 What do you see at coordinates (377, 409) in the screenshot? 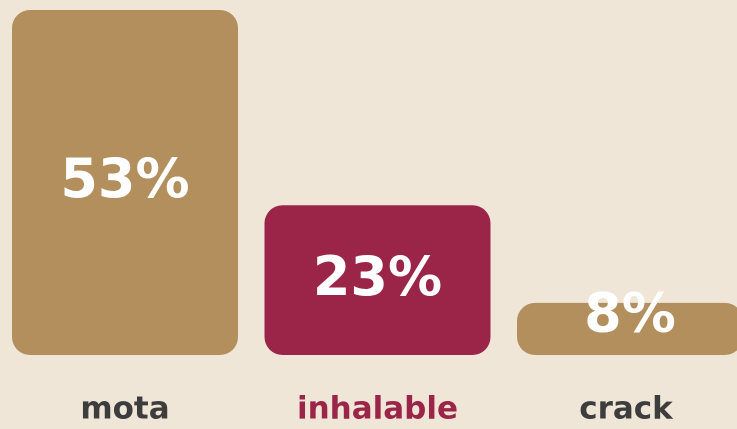
I see `category-label: inhalable` at bounding box center [377, 409].